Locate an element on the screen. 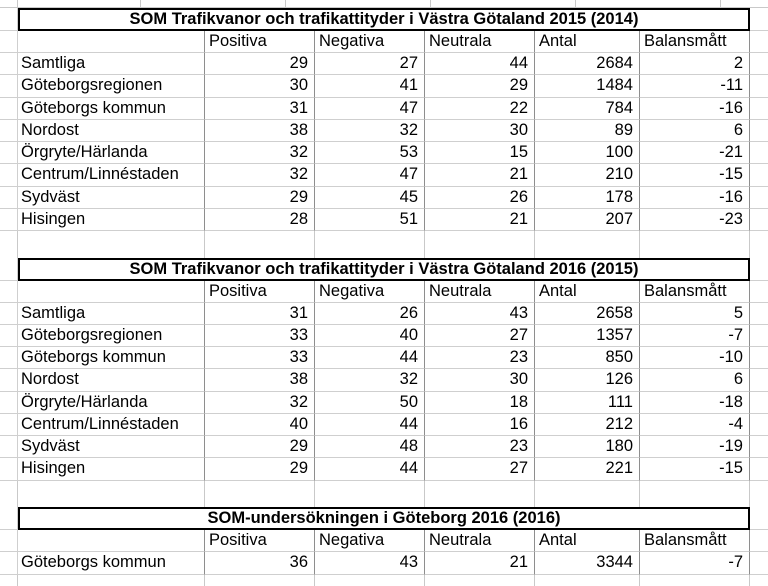 This screenshot has width=768, height=586. value-cell: 50 is located at coordinates (370, 402).